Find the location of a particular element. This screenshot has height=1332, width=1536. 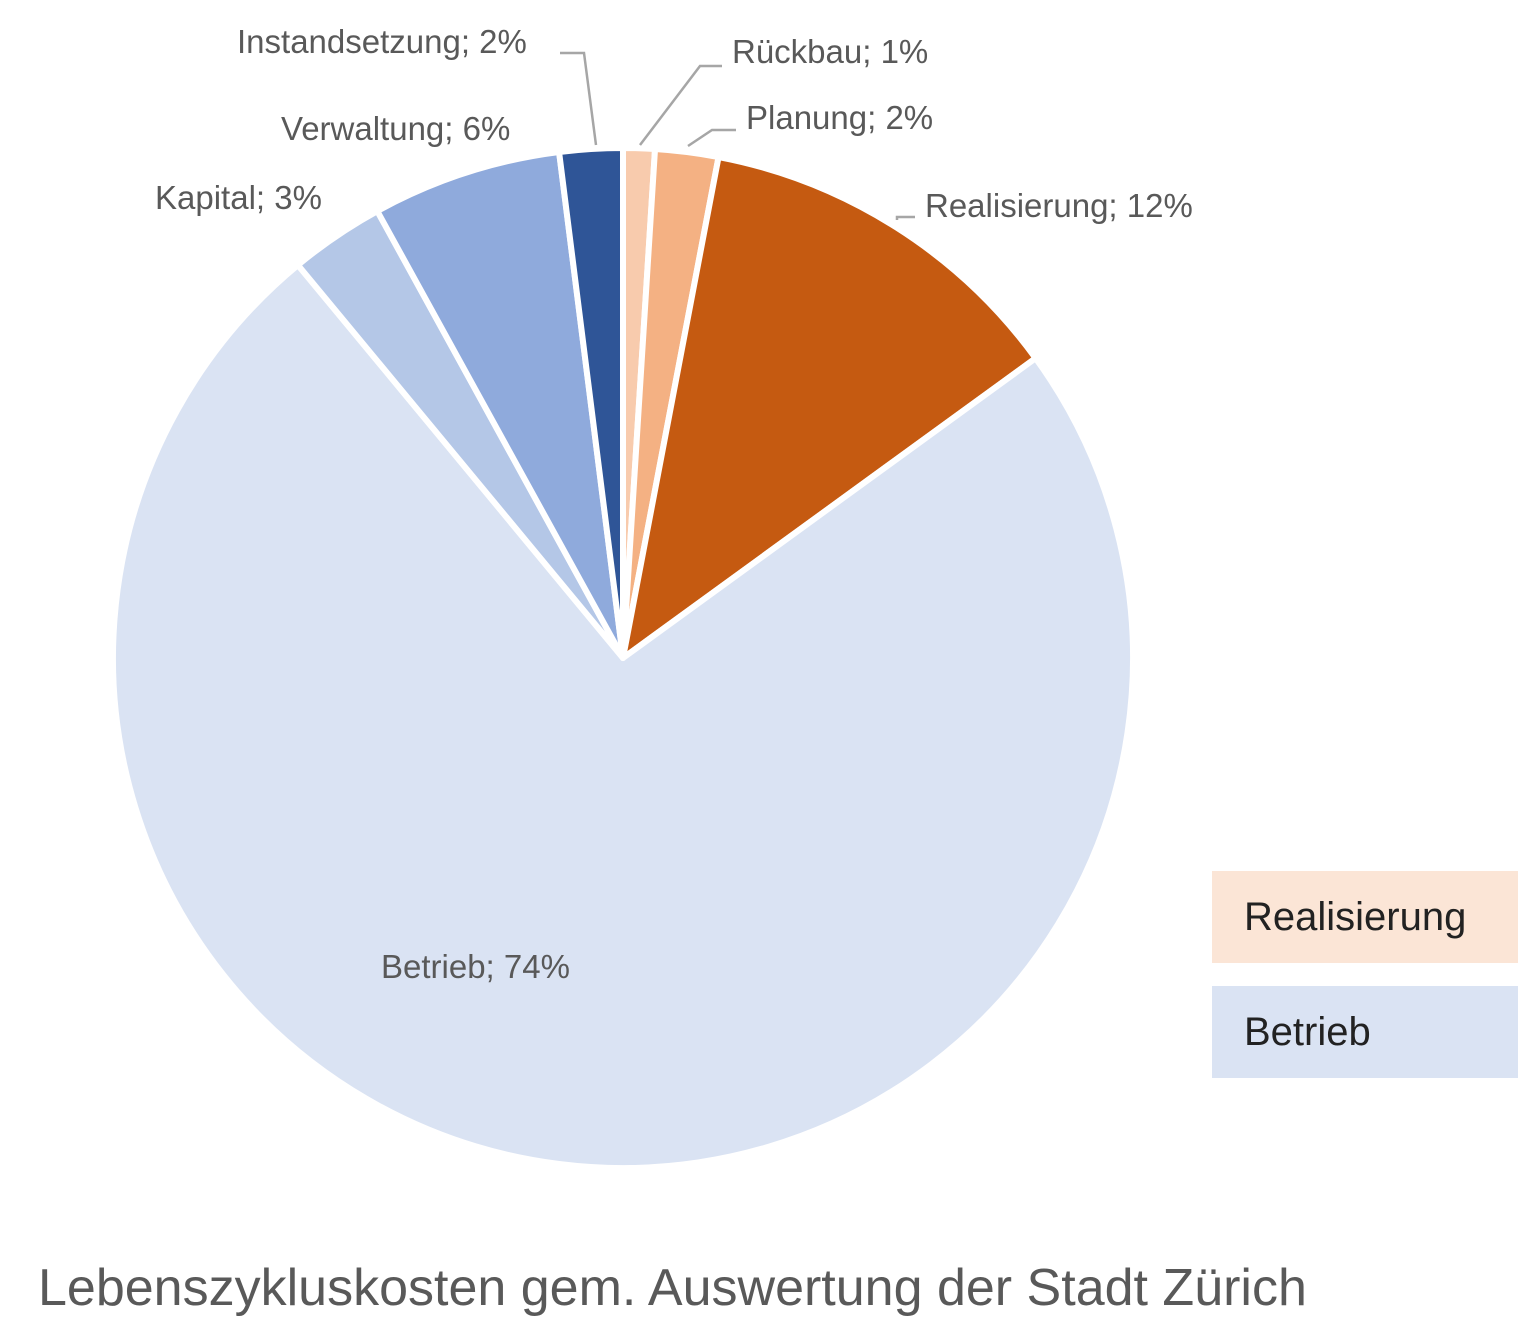

leader-line-realisierung is located at coordinates (905, 217).